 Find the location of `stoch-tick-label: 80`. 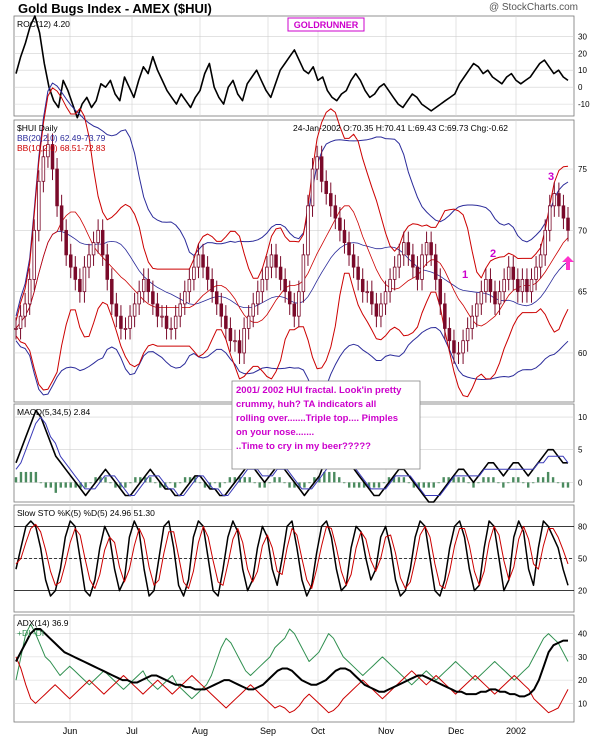

stoch-tick-label: 80 is located at coordinates (582, 526).